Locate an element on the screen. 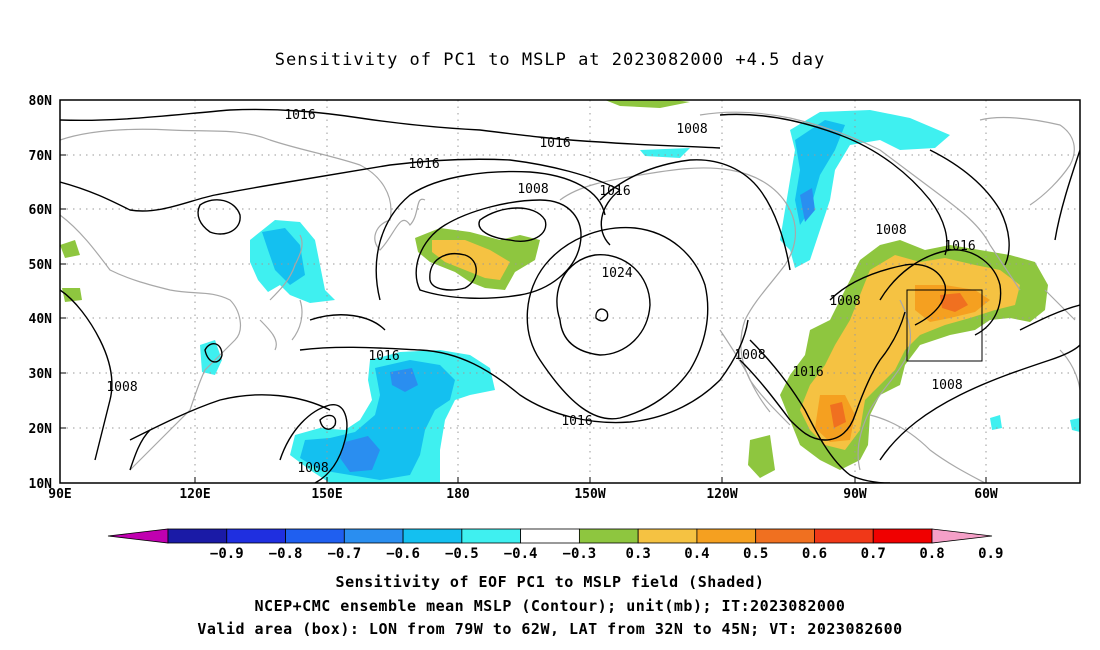  colorbar-arrow-high is located at coordinates (962, 536).